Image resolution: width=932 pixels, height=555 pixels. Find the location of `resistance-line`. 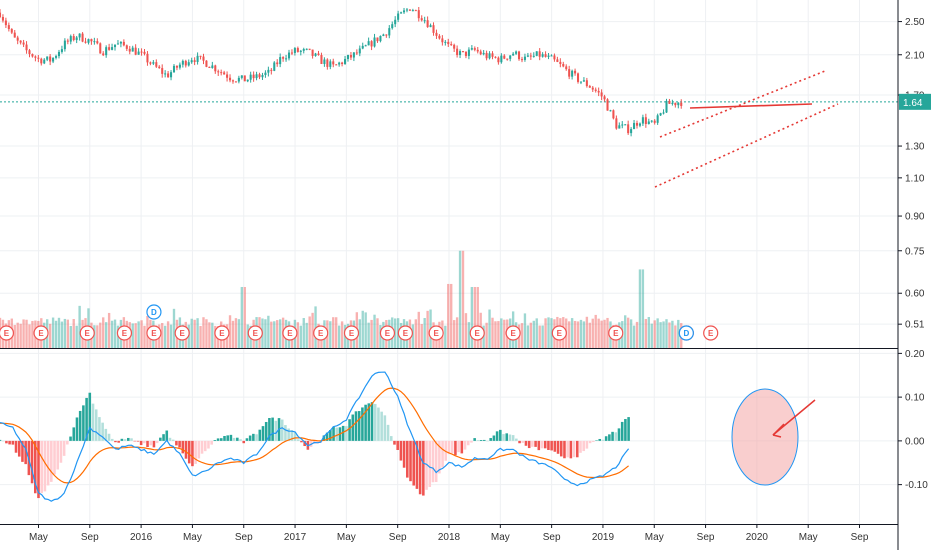

resistance-line is located at coordinates (751, 106).